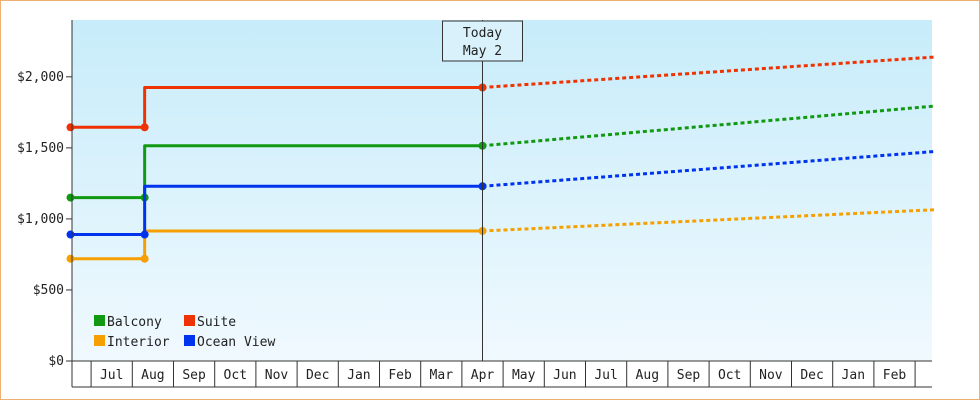  Describe the element at coordinates (134, 322) in the screenshot. I see `legend-label: Balcony` at that location.